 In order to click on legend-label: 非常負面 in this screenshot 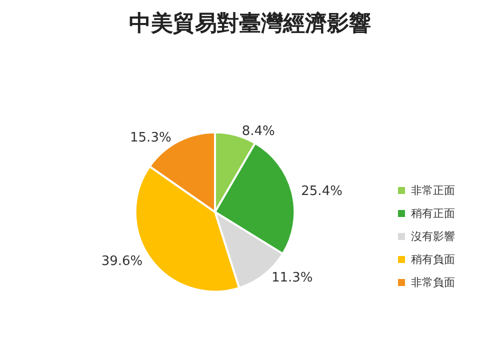, I will do `click(433, 282)`.